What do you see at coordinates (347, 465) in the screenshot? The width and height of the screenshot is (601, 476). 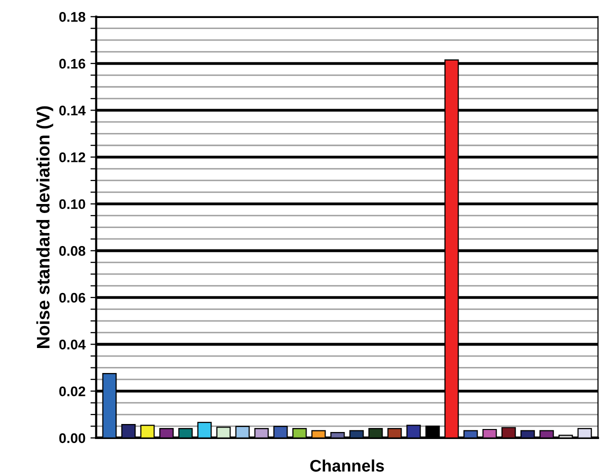 I see `x-axis-title: Channels` at bounding box center [347, 465].